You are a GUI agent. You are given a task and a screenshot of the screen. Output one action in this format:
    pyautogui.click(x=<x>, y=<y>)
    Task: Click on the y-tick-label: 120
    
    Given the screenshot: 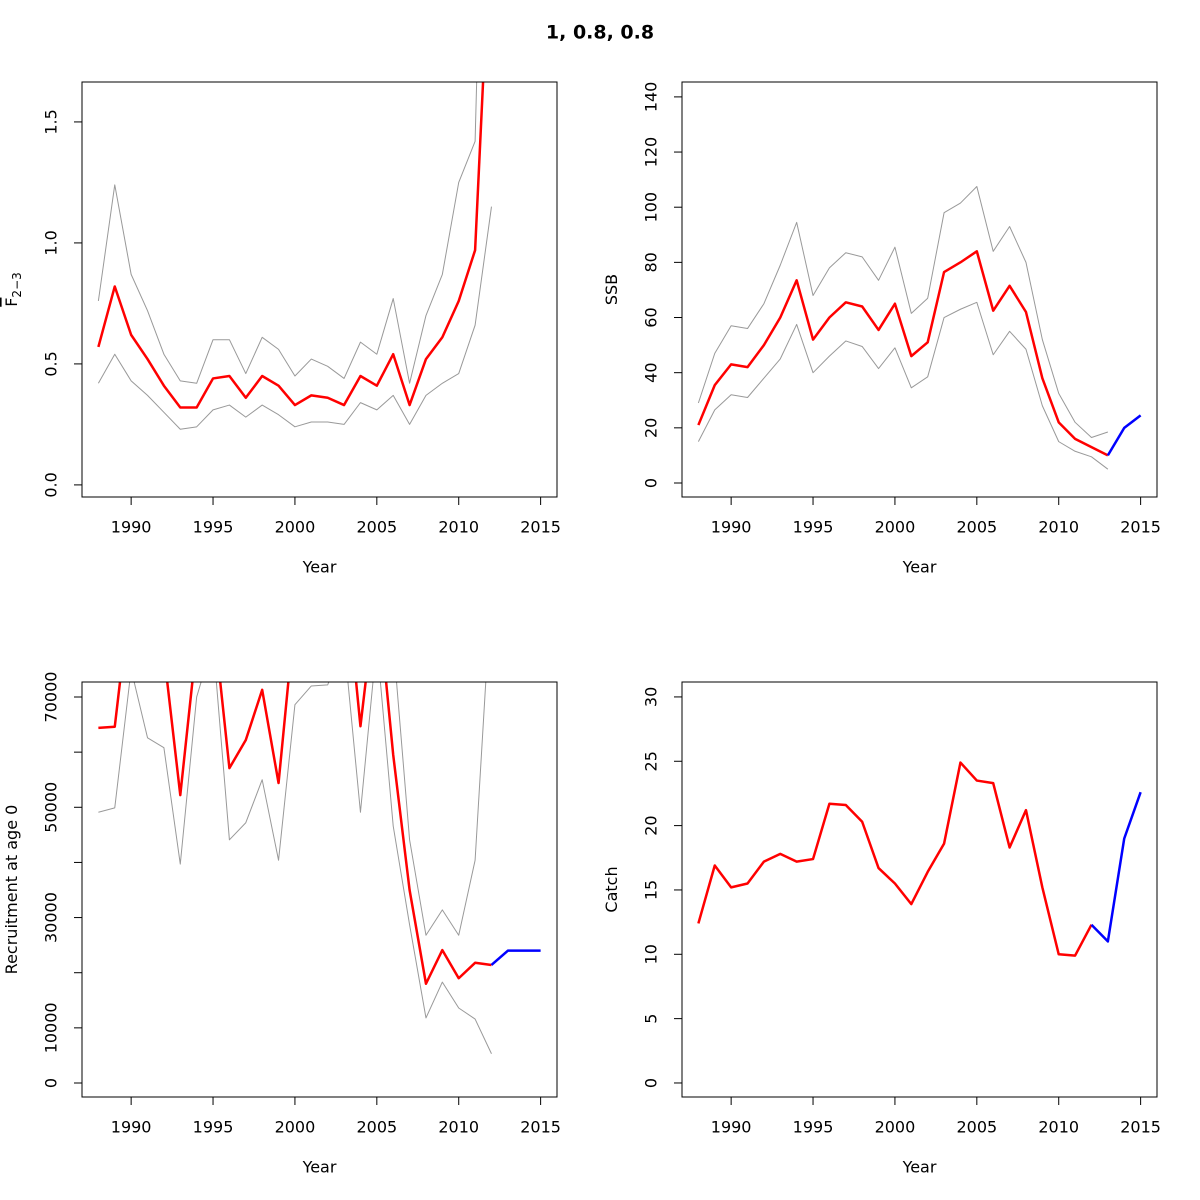 What is the action you would take?
    pyautogui.click(x=651, y=152)
    